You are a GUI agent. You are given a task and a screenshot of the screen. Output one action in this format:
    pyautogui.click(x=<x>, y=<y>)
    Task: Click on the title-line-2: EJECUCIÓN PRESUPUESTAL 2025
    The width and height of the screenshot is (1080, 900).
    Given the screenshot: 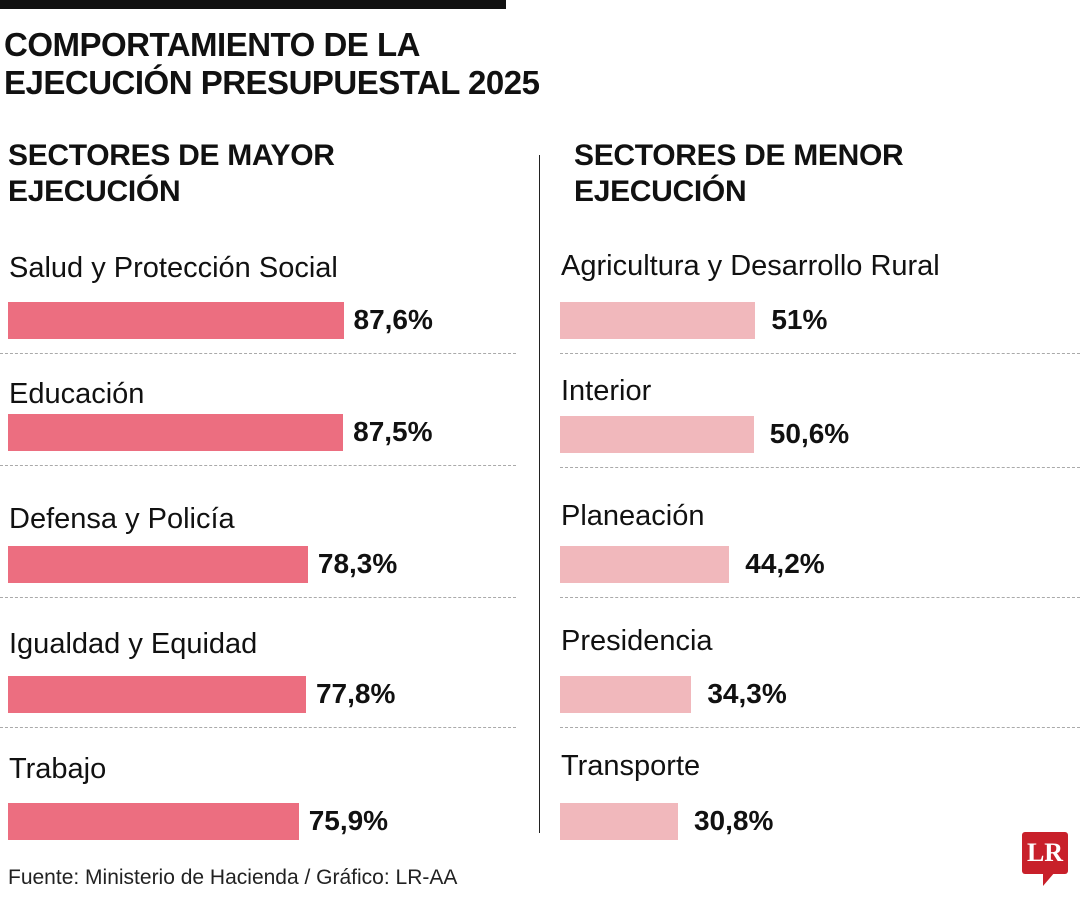 What is the action you would take?
    pyautogui.click(x=272, y=82)
    